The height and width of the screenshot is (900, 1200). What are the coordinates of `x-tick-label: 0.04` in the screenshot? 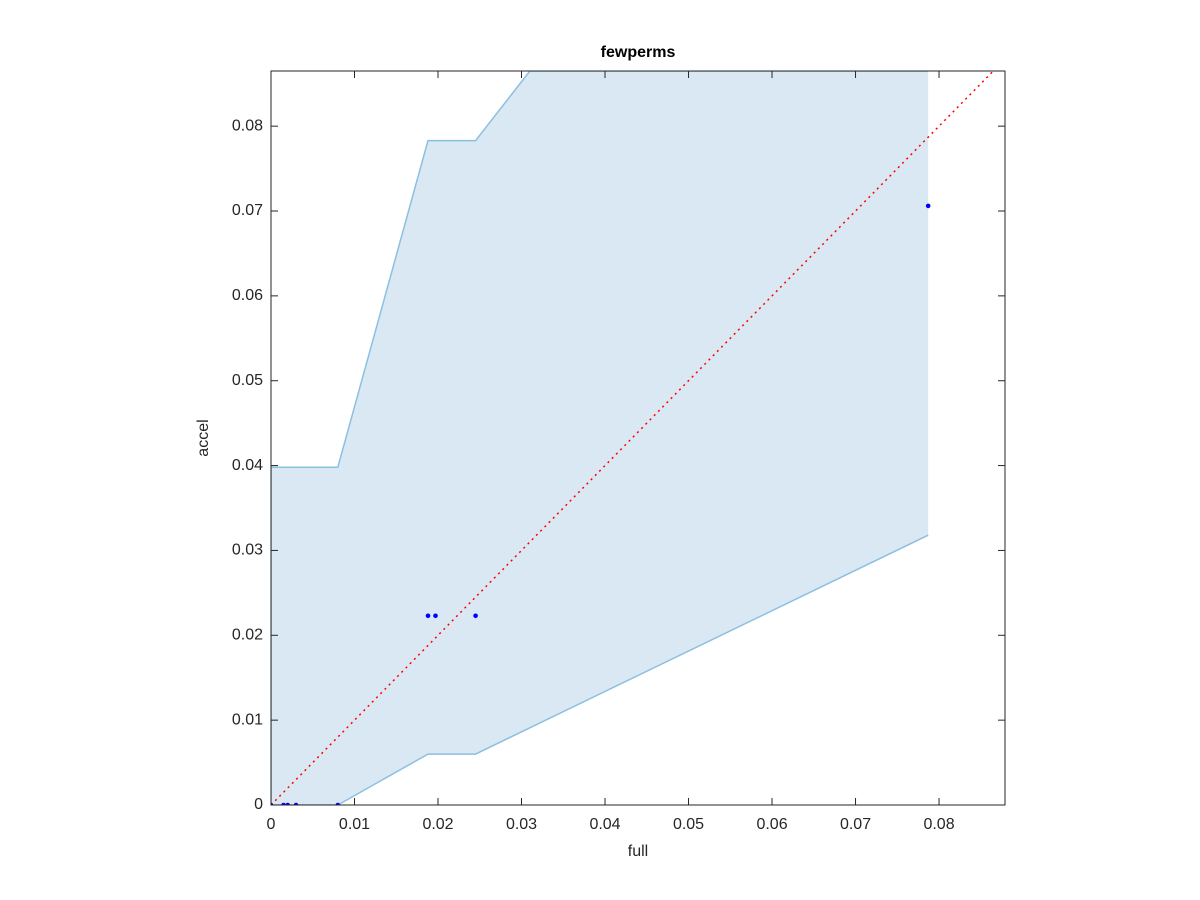 It's located at (604, 824).